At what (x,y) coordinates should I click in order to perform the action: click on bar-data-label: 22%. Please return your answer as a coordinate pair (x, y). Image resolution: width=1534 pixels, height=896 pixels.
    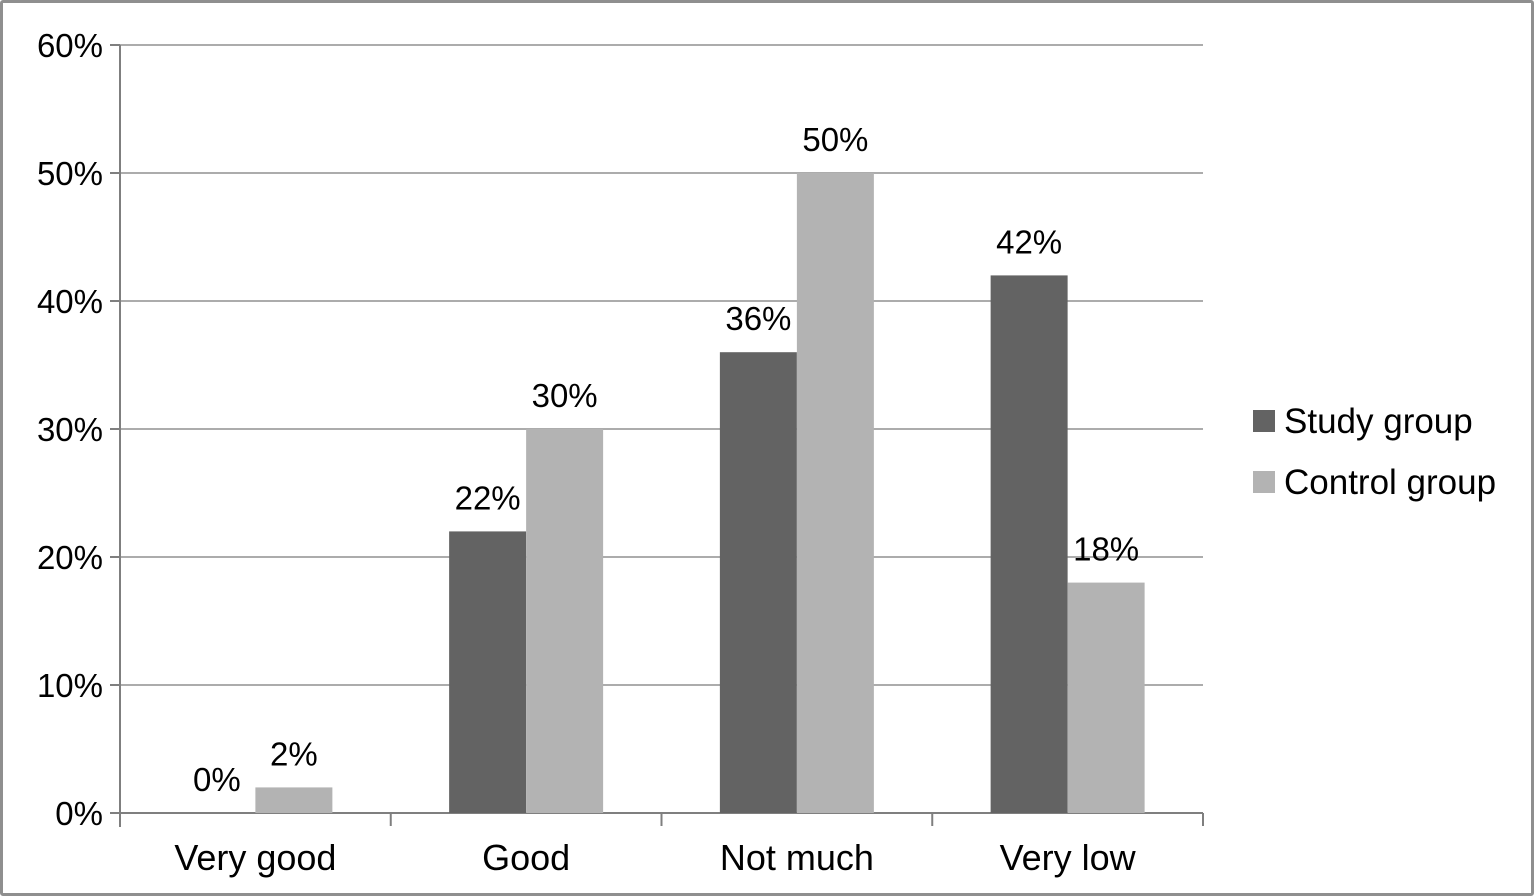
    Looking at the image, I should click on (488, 497).